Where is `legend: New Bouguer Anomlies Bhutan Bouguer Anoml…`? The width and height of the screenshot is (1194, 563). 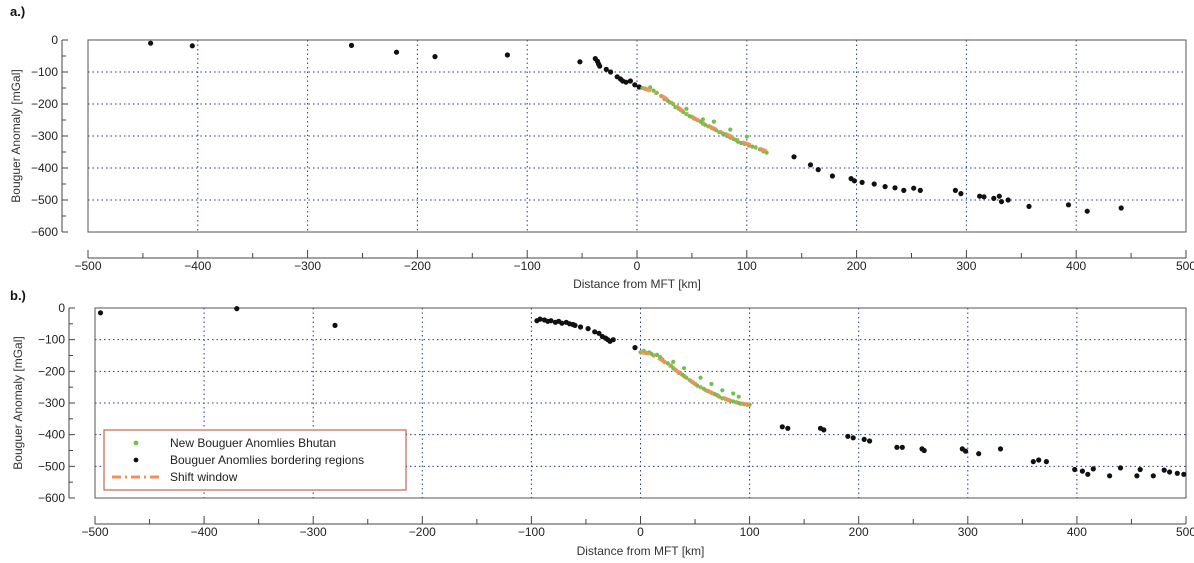
legend: New Bouguer Anomlies Bhutan Bouguer Anoml… is located at coordinates (255, 460).